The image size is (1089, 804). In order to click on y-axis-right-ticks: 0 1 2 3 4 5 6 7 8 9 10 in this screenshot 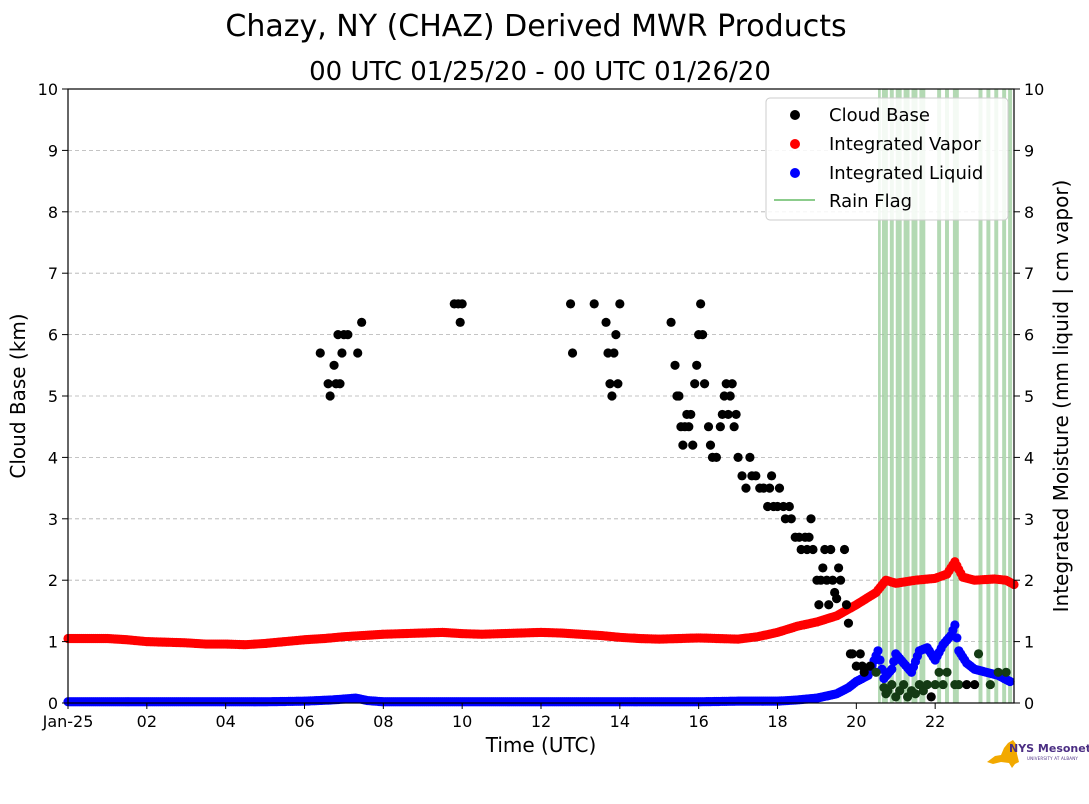, I will do `click(1029, 396)`.